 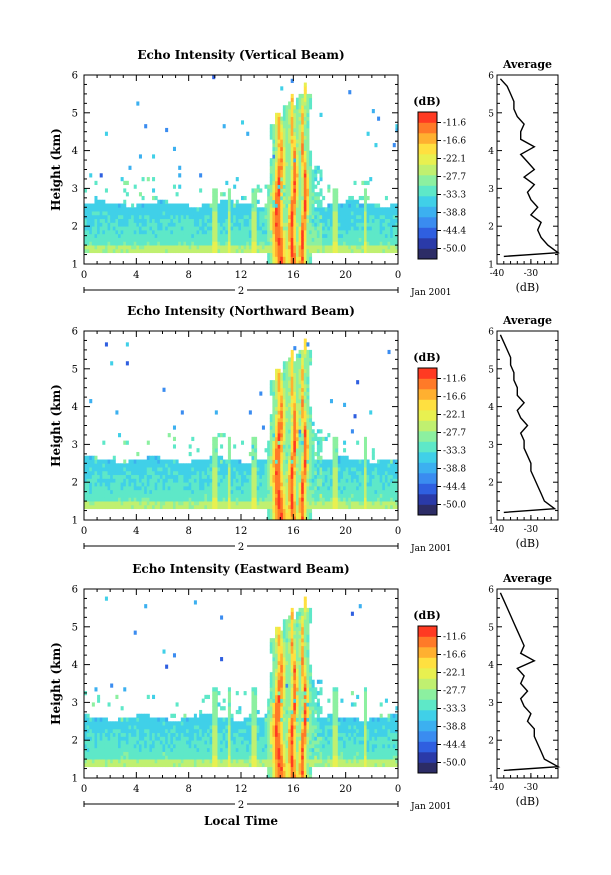 I want to click on average-title: Average, so click(x=527, y=320).